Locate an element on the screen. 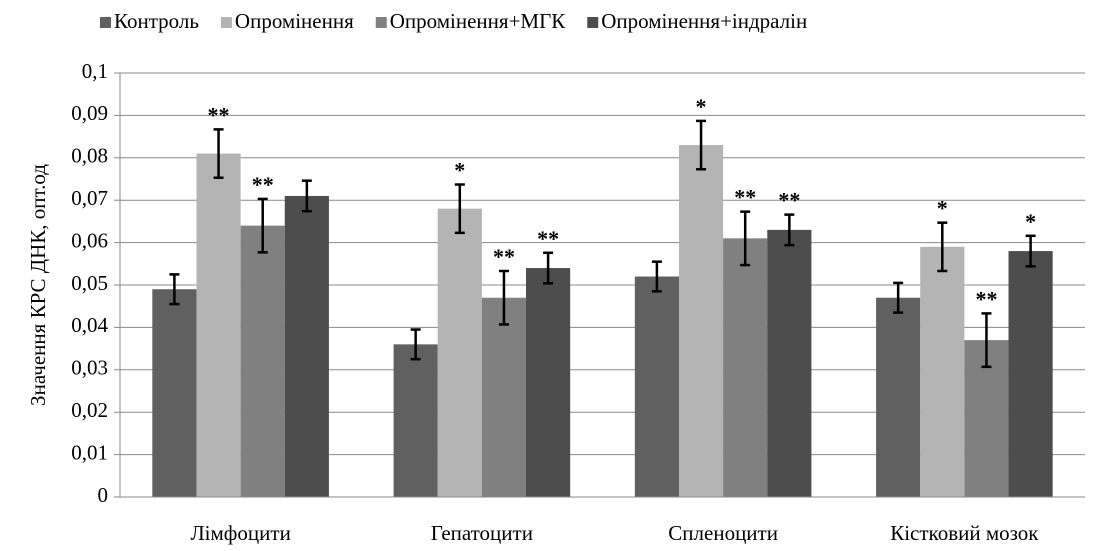  x-tick-label: Спленоцити is located at coordinates (723, 533).